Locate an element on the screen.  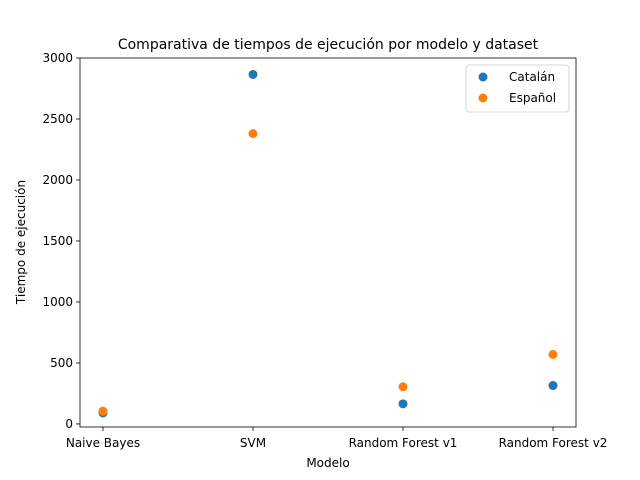
x-axis-label: Modelo is located at coordinates (327, 463).